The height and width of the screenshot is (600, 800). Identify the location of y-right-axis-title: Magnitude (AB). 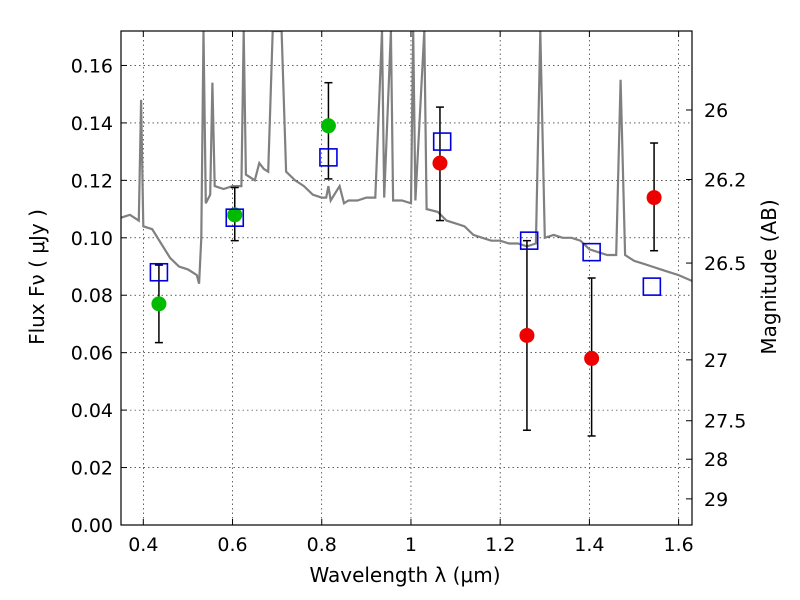
(769, 276).